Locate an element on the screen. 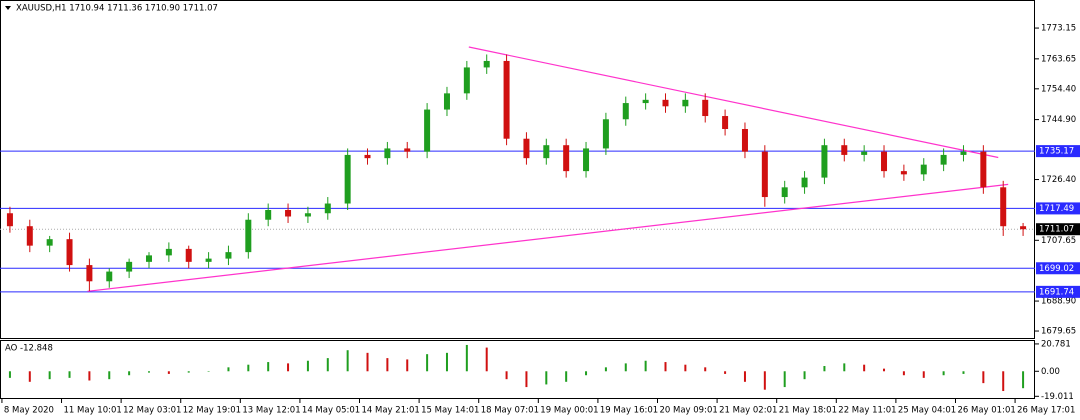 The image size is (1080, 420). x-tick-label: 20 May 09:01 is located at coordinates (688, 411).